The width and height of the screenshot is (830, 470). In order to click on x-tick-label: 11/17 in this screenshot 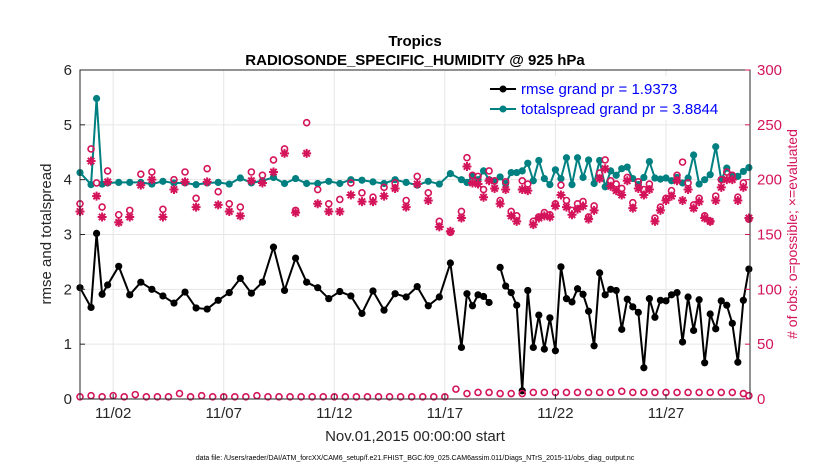, I will do `click(445, 413)`.